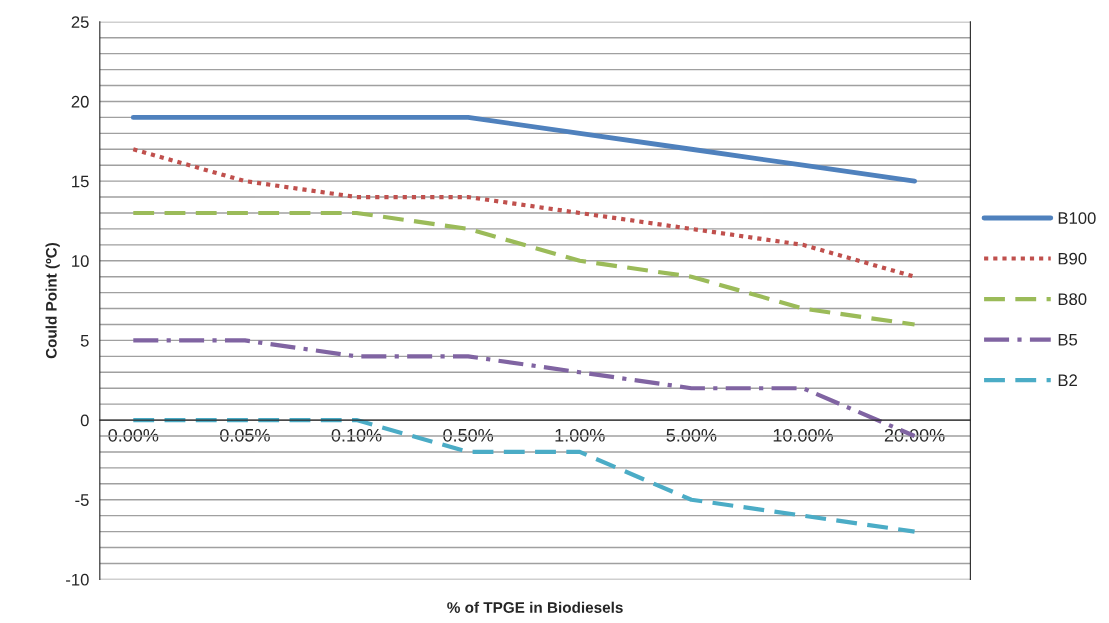  I want to click on x-tick-label: 0.10%, so click(356, 435).